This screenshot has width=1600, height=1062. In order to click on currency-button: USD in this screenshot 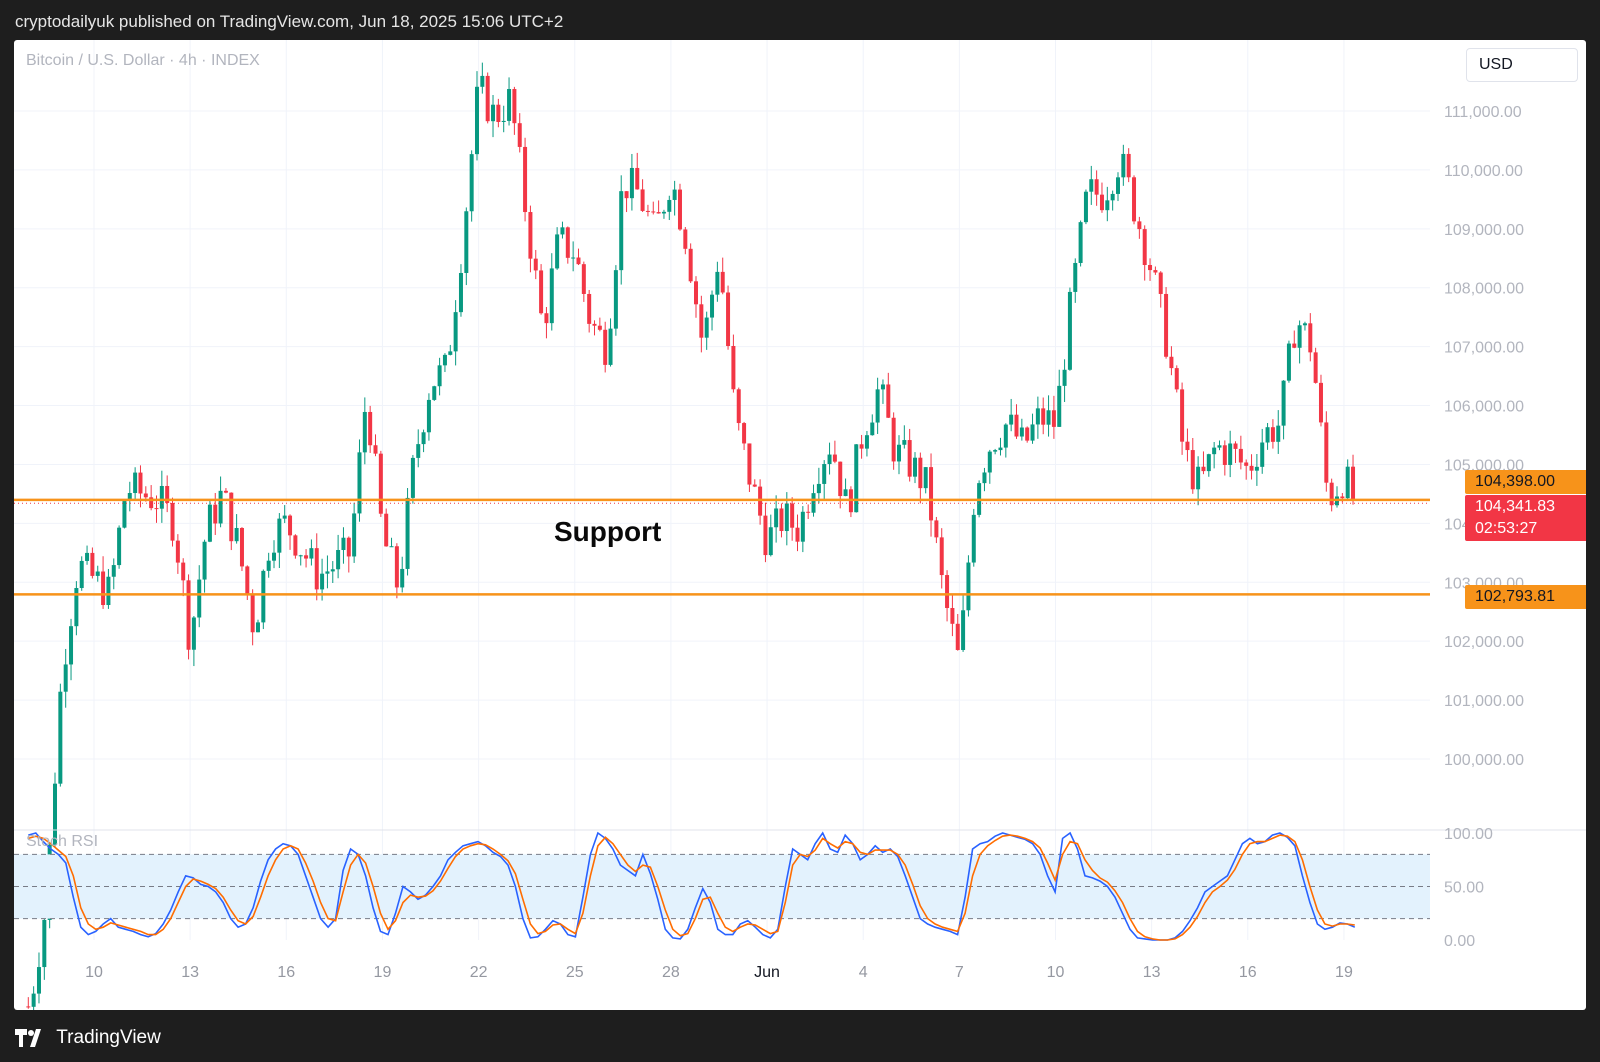, I will do `click(1522, 65)`.